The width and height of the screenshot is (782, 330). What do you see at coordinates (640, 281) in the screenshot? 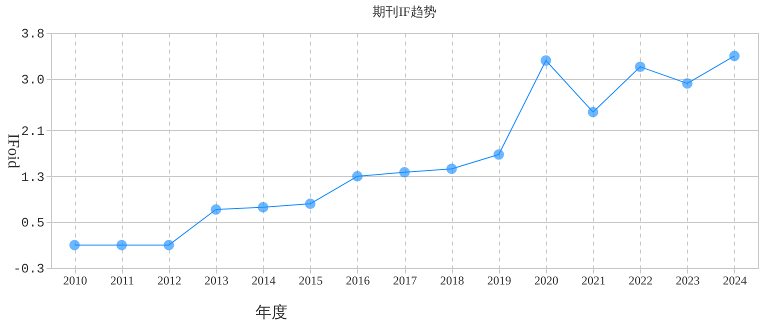
I see `x-tick-label: 2022` at bounding box center [640, 281].